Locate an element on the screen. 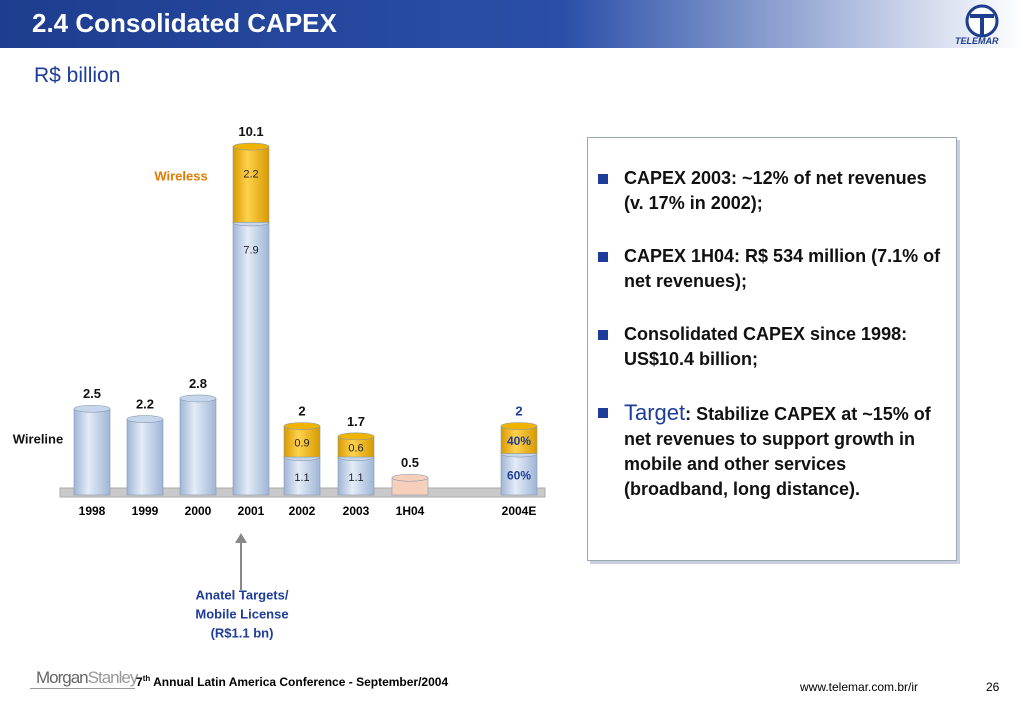 The height and width of the screenshot is (708, 1023). legend-label: Wireline is located at coordinates (38, 438).